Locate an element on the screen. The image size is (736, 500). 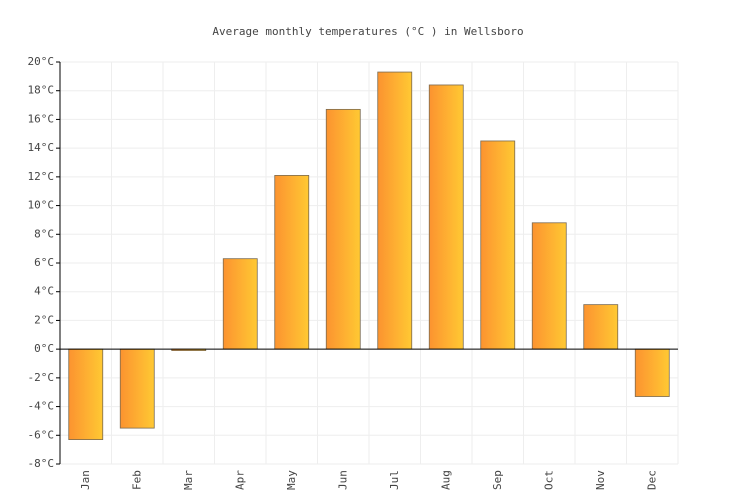
x-tick-label: Aug is located at coordinates (445, 480).